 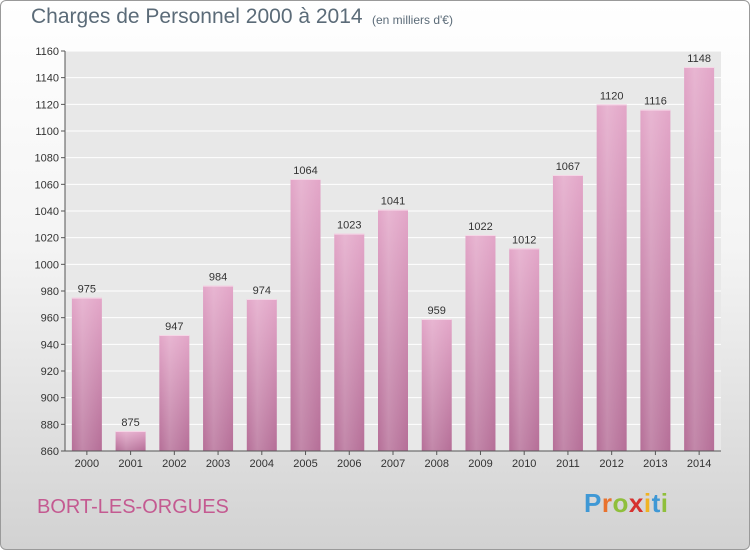 I want to click on y-tick-label: 860, so click(x=50, y=452).